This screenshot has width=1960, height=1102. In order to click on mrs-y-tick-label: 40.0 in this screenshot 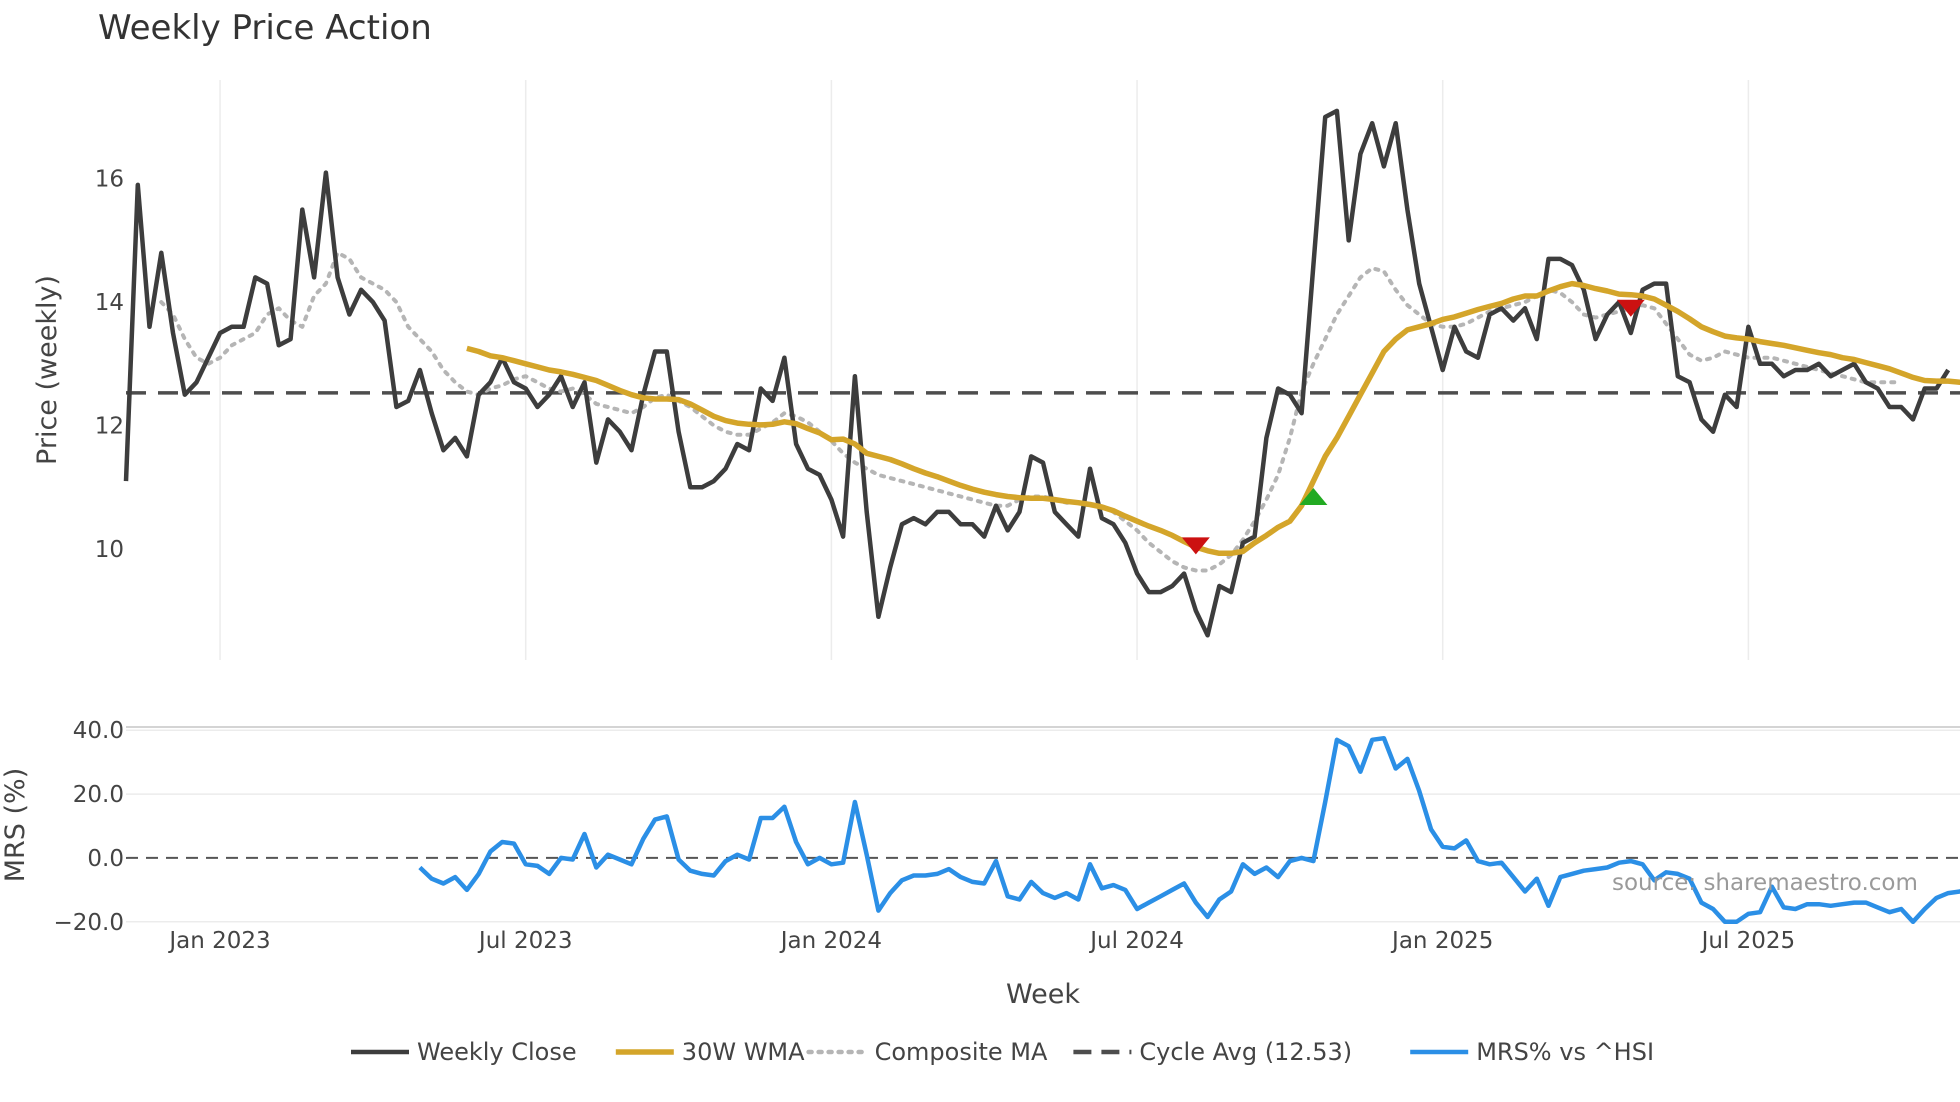, I will do `click(98, 731)`.